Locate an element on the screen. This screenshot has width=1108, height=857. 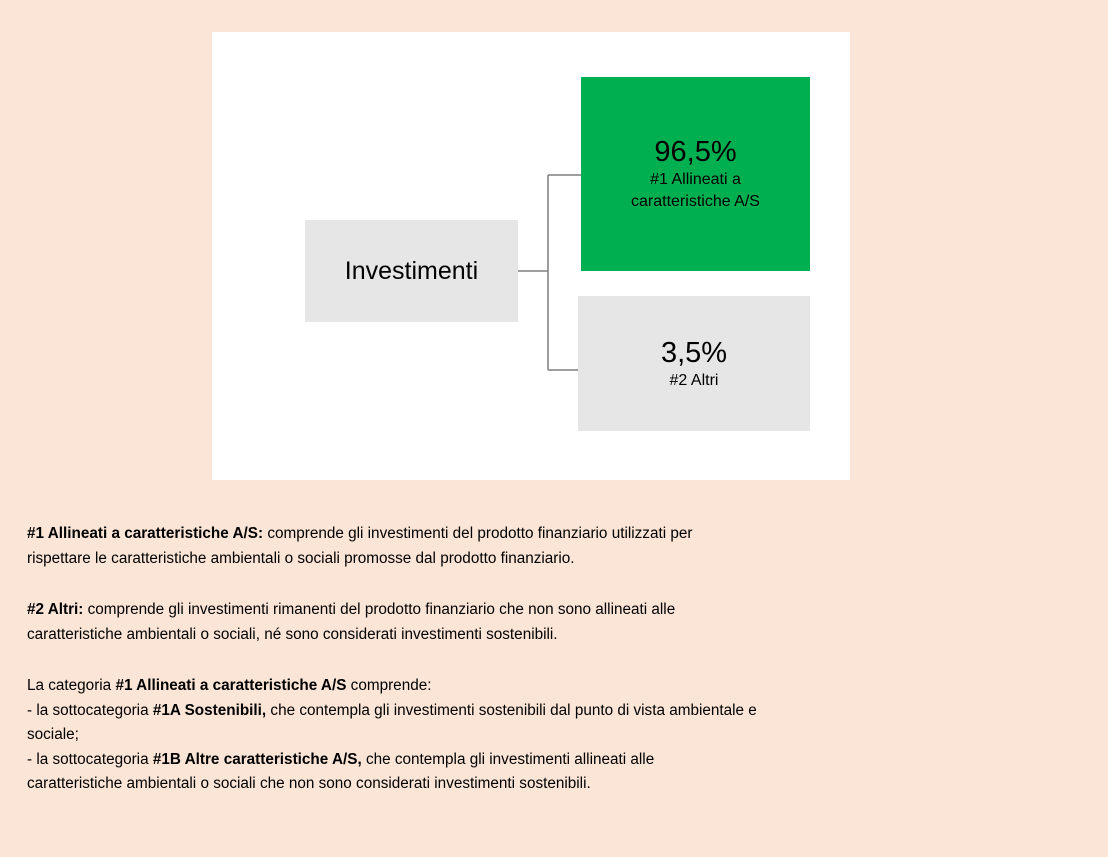
child-node: 96,5% #1 Allineati a caratteristiche A/S is located at coordinates (695, 174).